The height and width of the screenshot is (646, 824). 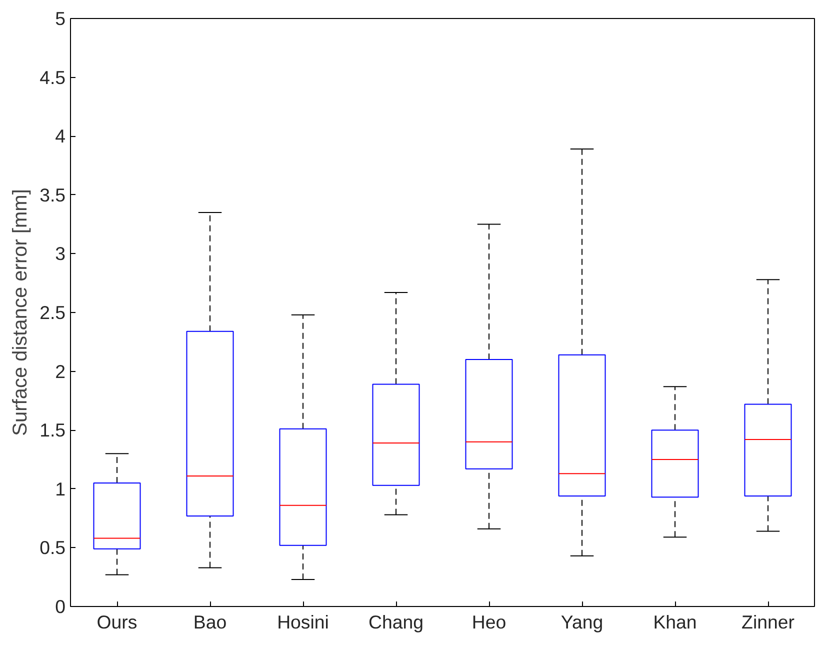 I want to click on y-tick-label: 5, so click(x=60, y=18).